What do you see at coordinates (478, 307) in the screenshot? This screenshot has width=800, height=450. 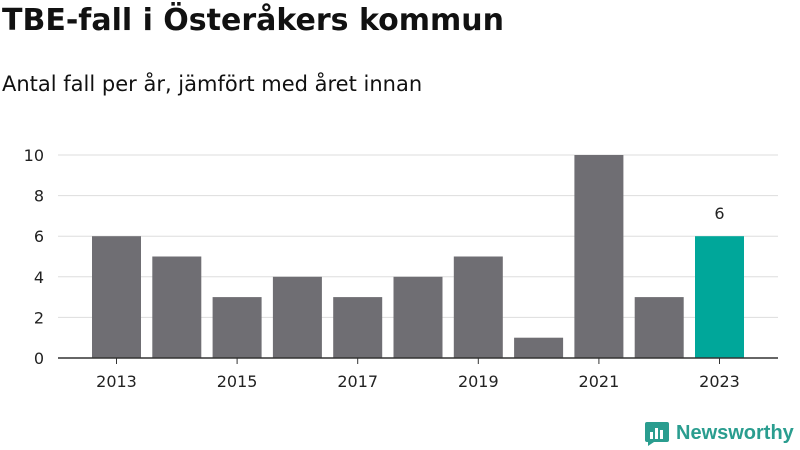 I see `bar-2019` at bounding box center [478, 307].